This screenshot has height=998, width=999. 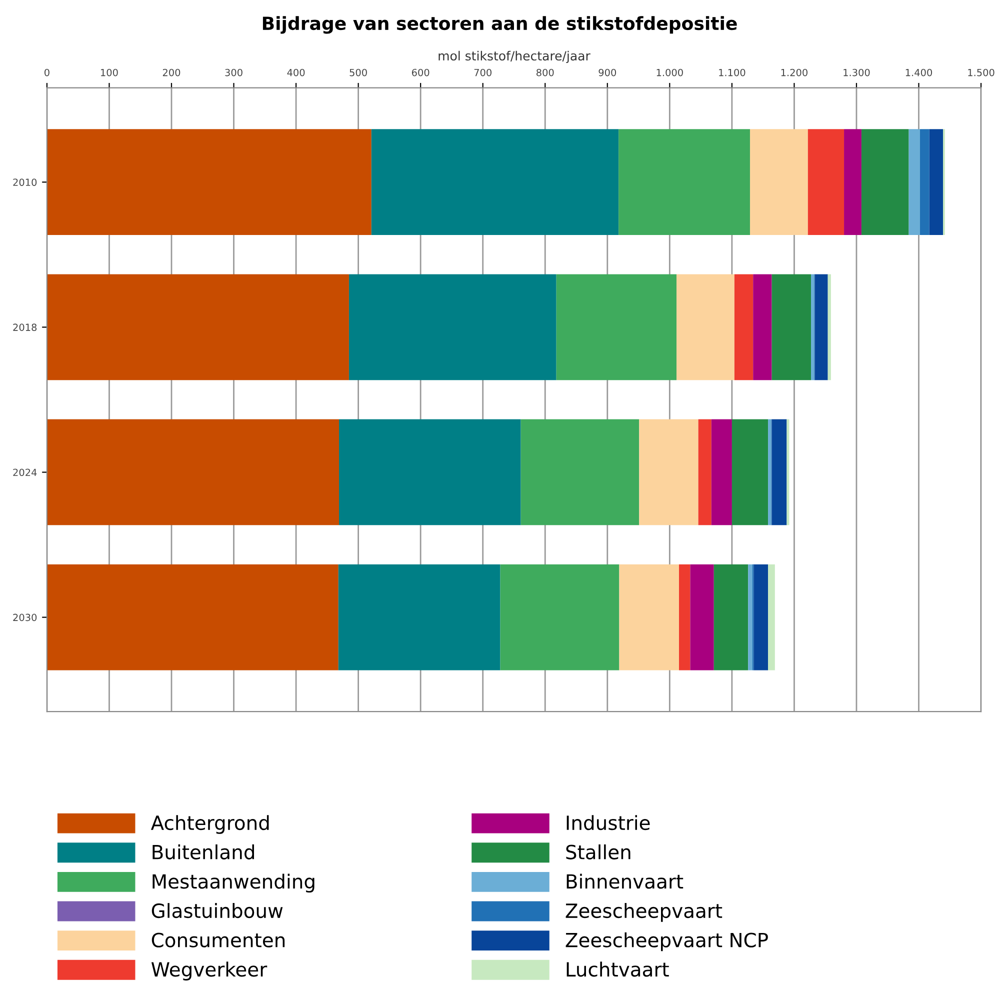 I want to click on x-tick-label: 800, so click(x=545, y=72).